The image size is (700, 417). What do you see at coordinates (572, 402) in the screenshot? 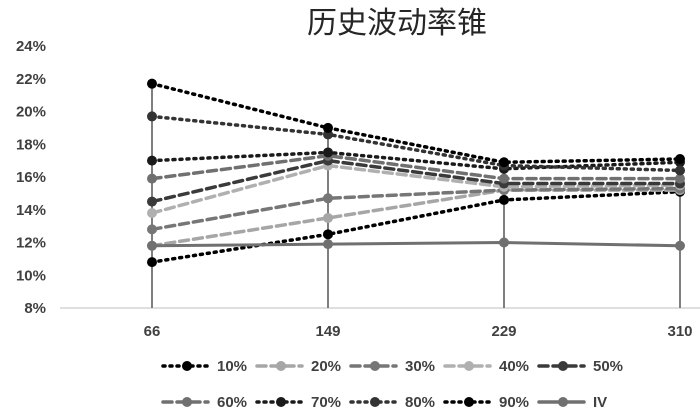
I see `legend-item: IV` at bounding box center [572, 402].